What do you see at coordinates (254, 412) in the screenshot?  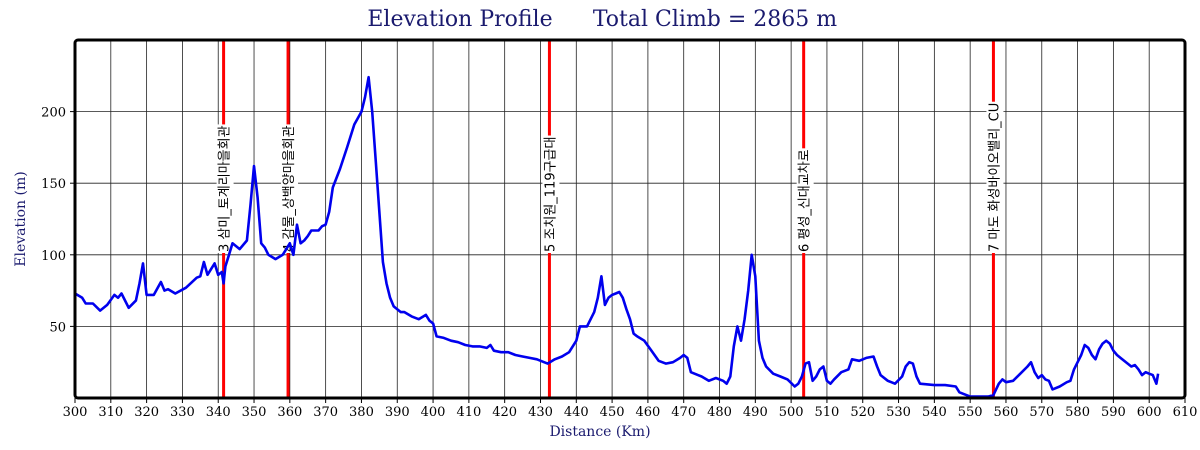 I see `x-tick-label: 350` at bounding box center [254, 412].